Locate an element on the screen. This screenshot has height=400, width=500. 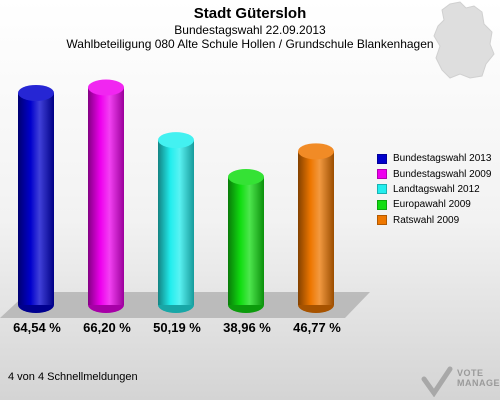
bar-4-top is located at coordinates (246, 176).